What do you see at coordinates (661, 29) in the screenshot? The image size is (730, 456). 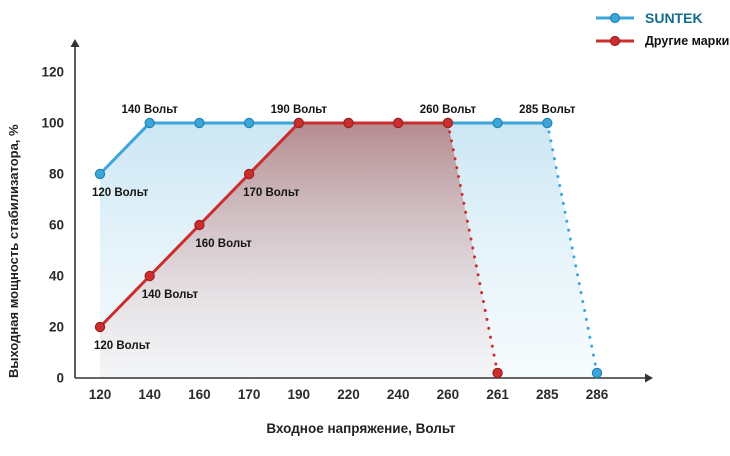 I see `legend: SUNTEK Другие марки` at bounding box center [661, 29].